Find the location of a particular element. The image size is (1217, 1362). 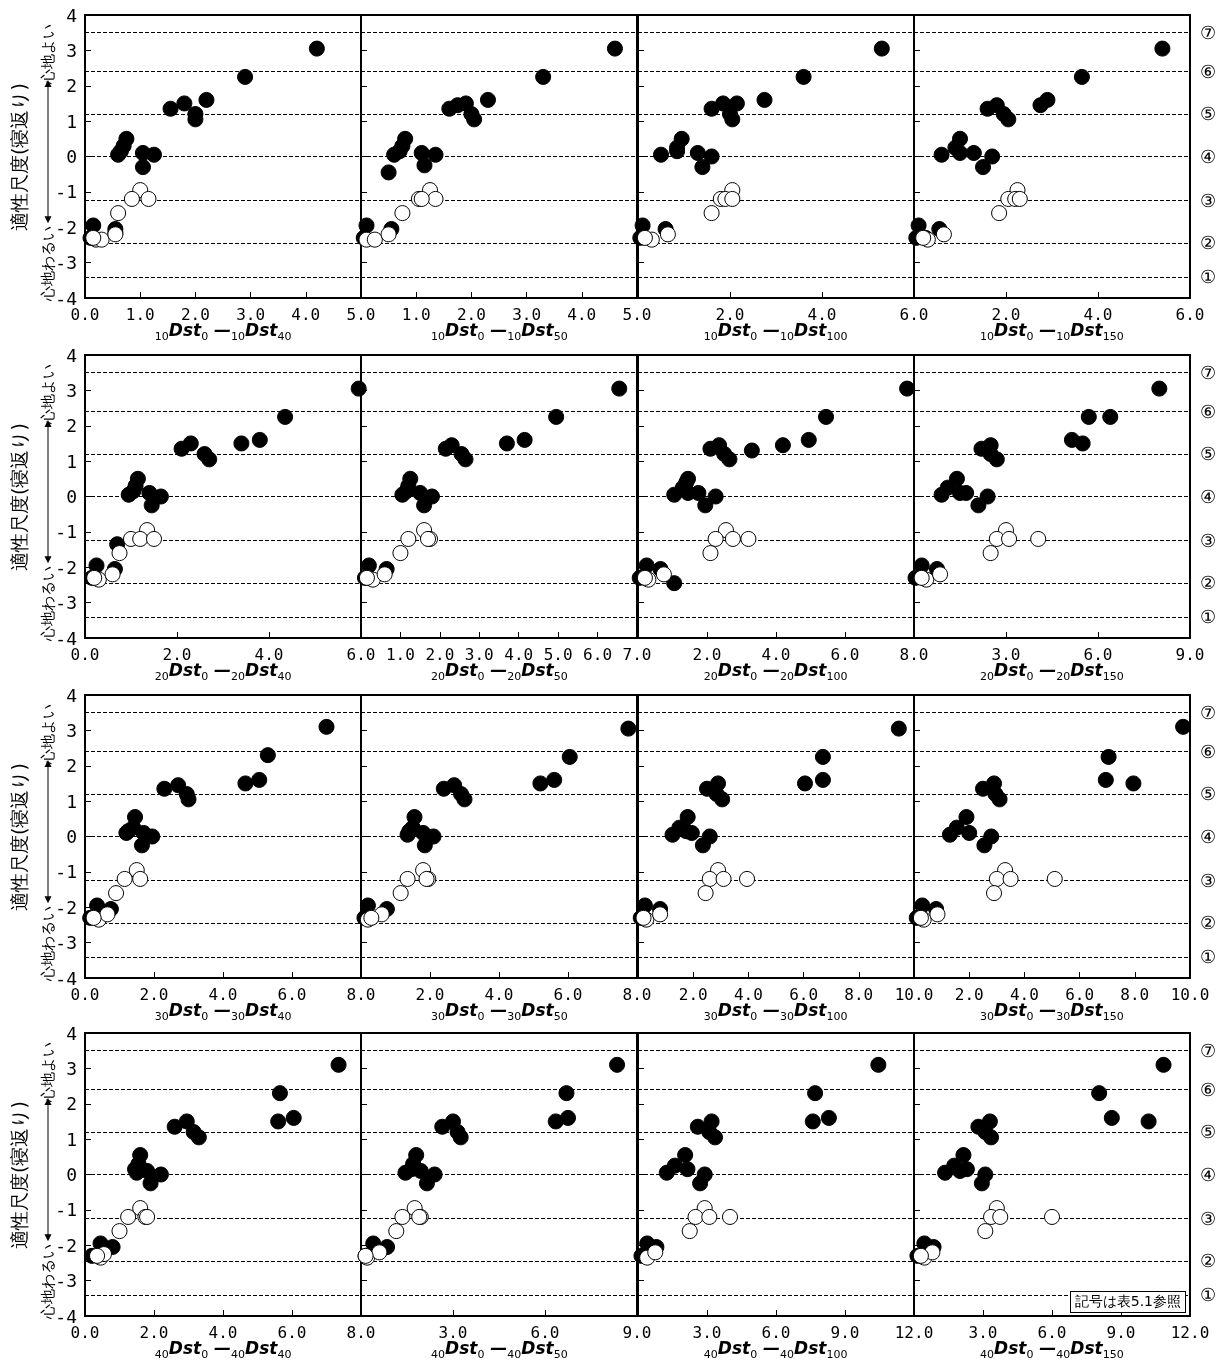

y-tick-label: 4 is located at coordinates (71, 1033).